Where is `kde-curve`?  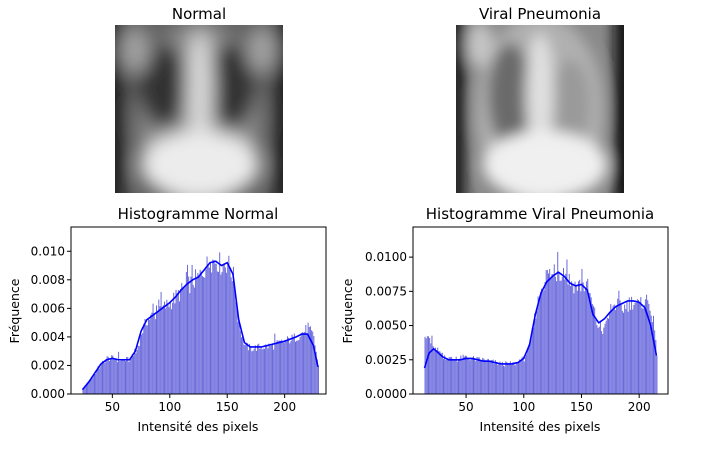 kde-curve is located at coordinates (200, 325).